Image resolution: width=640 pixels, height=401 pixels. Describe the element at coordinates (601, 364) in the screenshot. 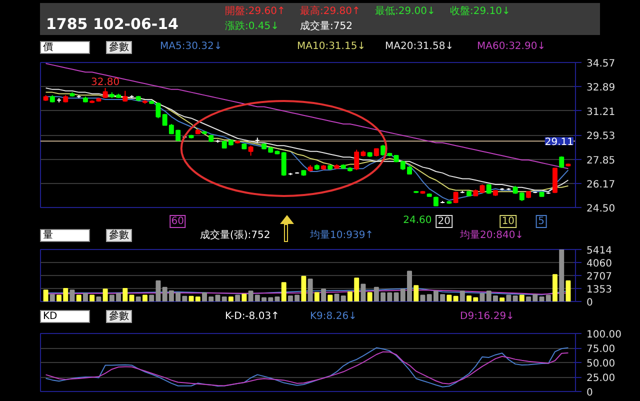

I see `y-tick-label: 50.00` at that location.